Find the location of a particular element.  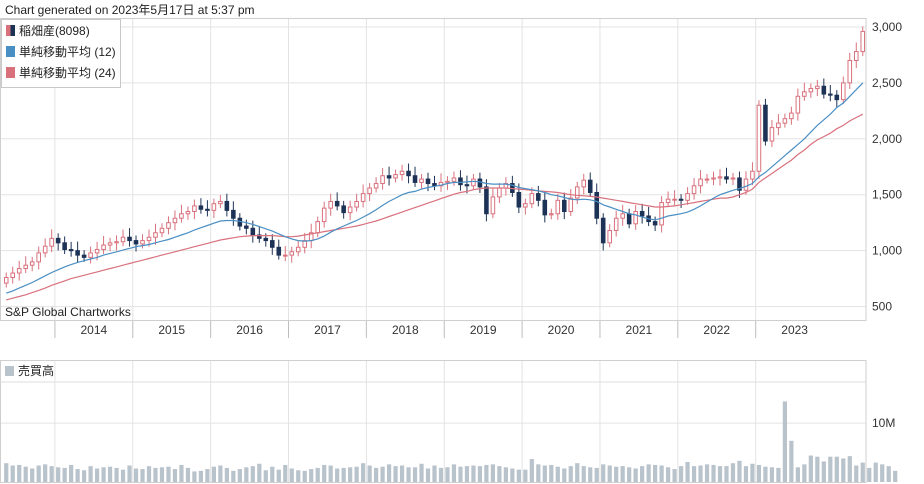

x-tick-label-2017: 2017 is located at coordinates (327, 330).